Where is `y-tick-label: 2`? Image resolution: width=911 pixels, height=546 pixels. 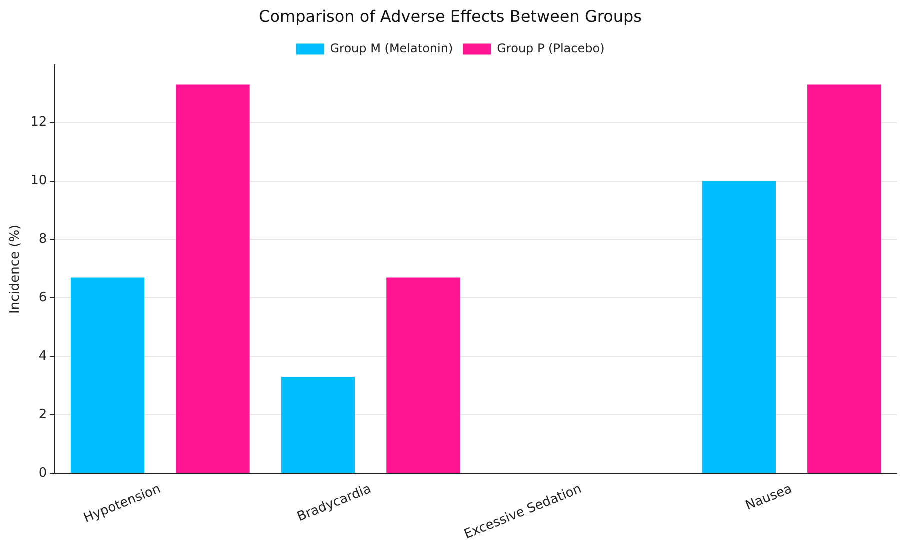
y-tick-label: 2 is located at coordinates (43, 415).